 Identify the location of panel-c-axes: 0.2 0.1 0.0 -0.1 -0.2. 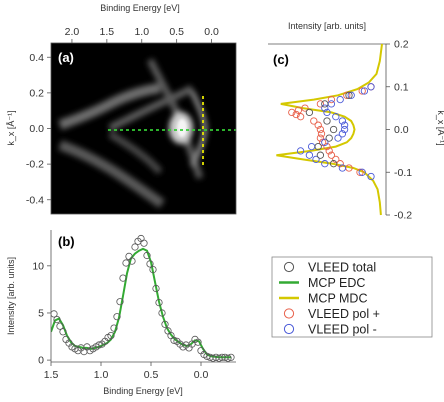
(399, 130).